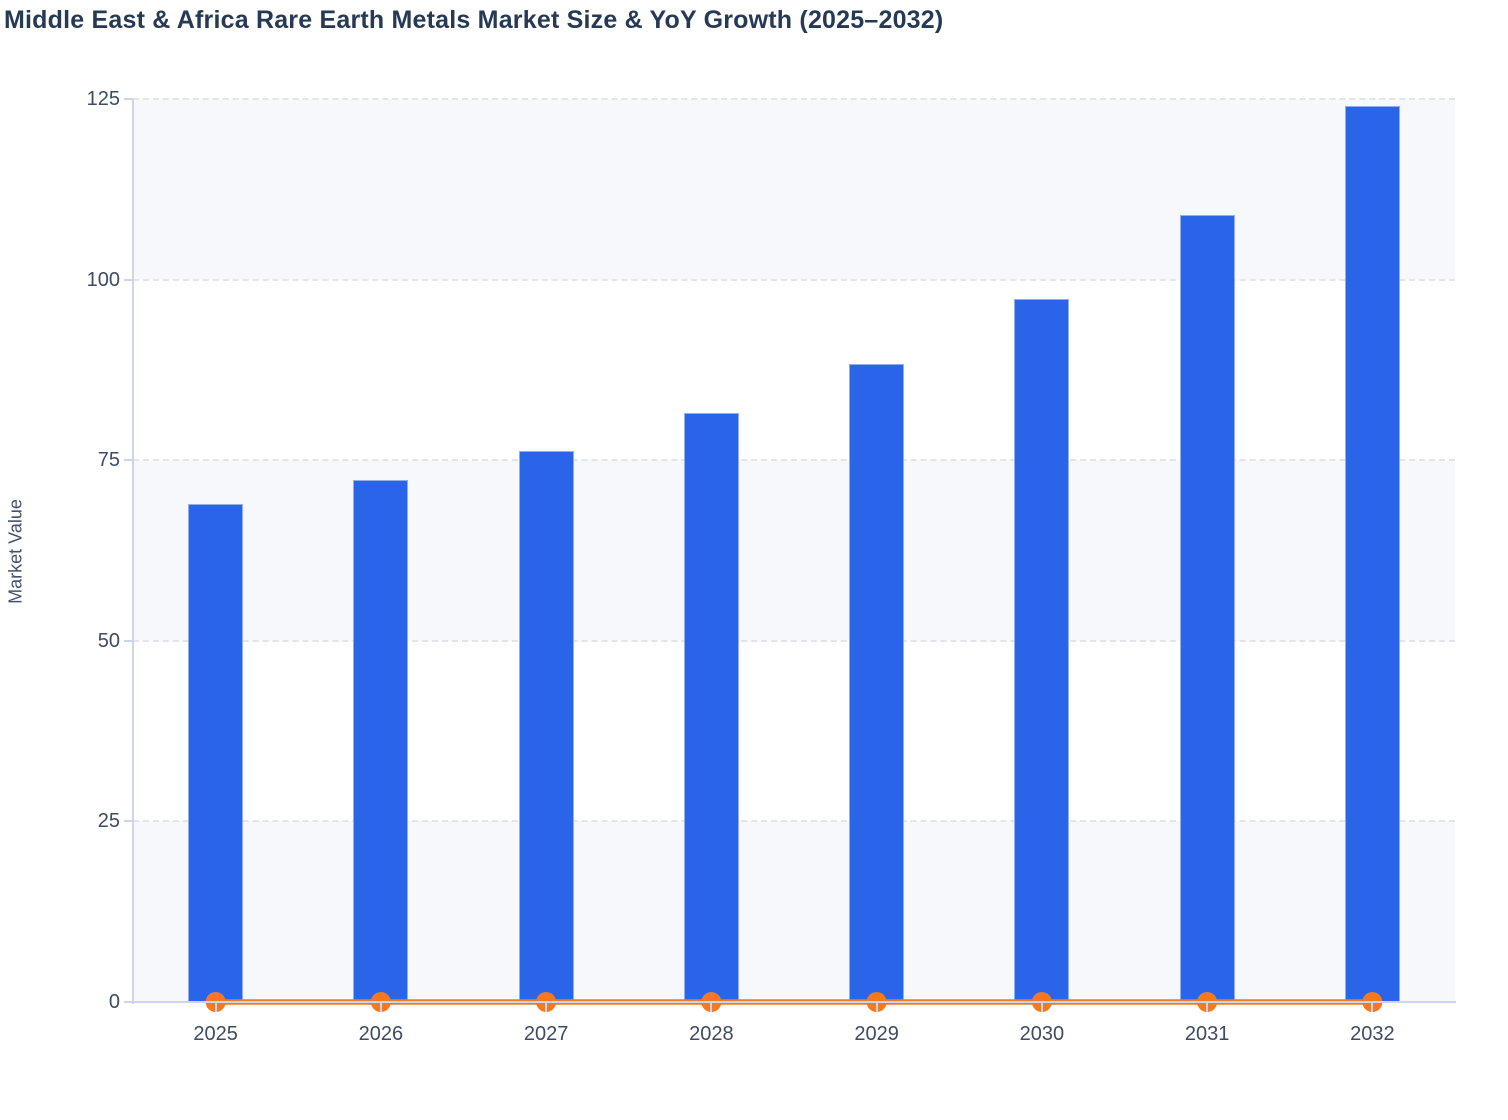 Image resolution: width=1508 pixels, height=1120 pixels. Describe the element at coordinates (216, 752) in the screenshot. I see `bar-2025` at that location.